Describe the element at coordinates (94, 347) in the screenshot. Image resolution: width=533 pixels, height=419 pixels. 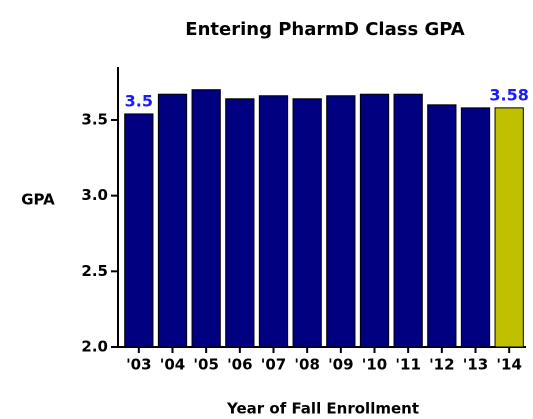
I see `y-tick-label: 2.0` at that location.